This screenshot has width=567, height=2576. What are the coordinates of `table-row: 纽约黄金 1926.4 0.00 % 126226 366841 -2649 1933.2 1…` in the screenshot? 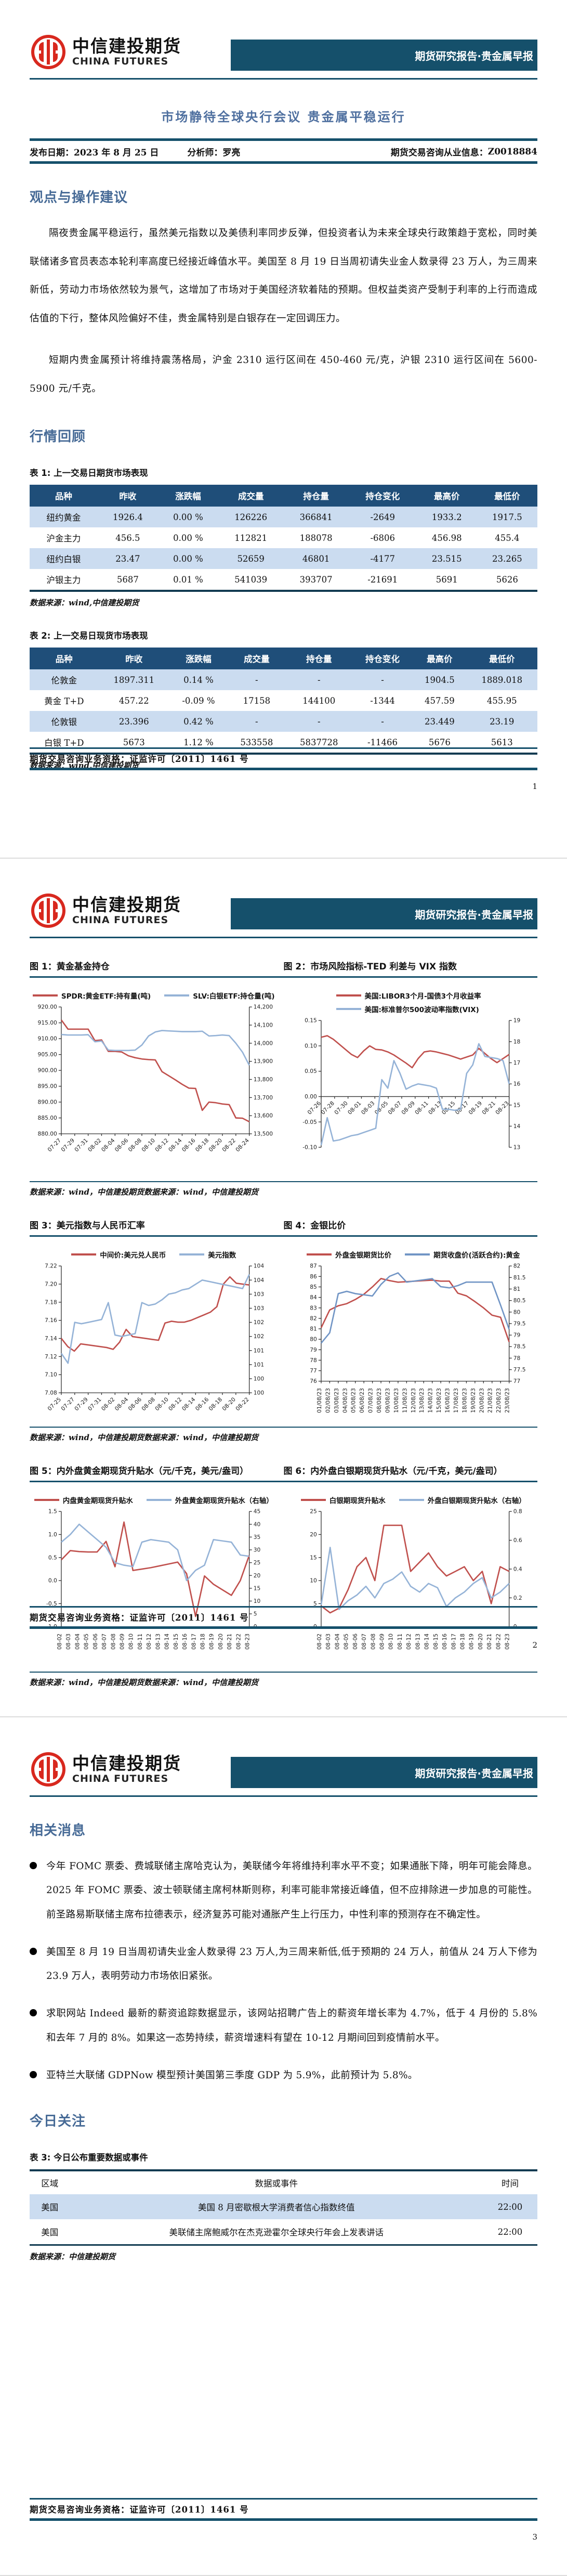 It's located at (283, 517).